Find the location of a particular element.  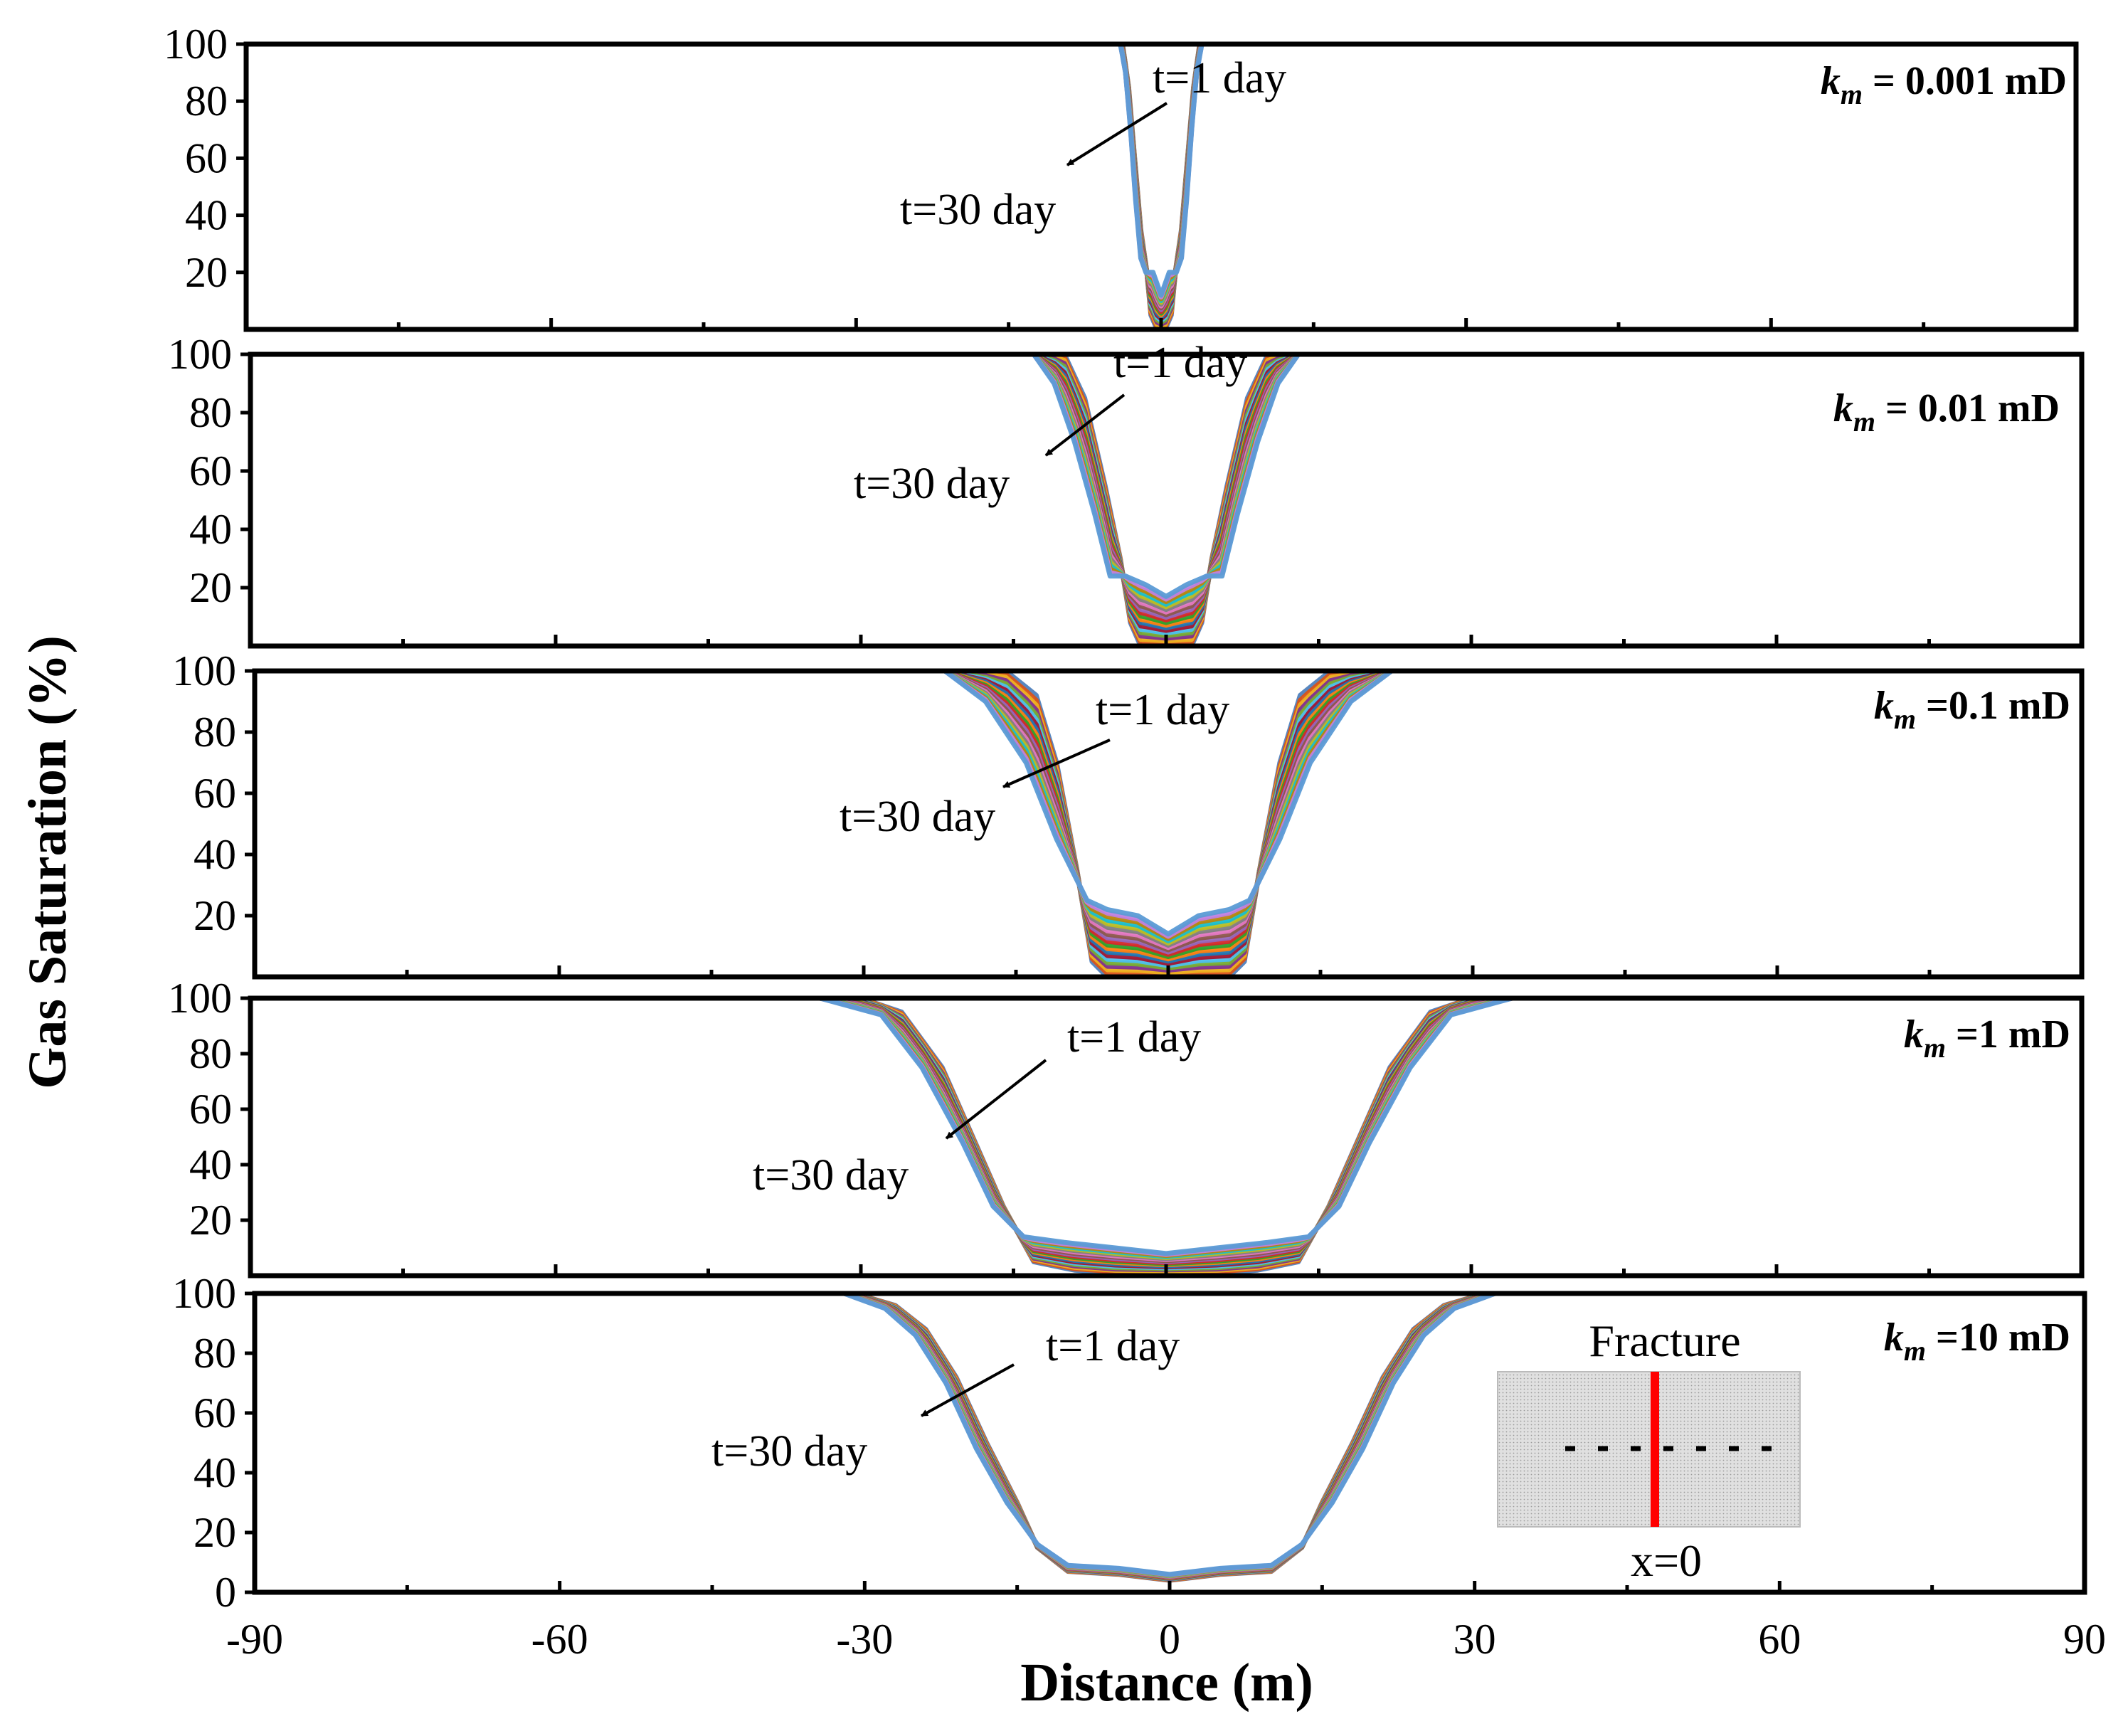

x-tick-label: 30 is located at coordinates (1475, 1639).